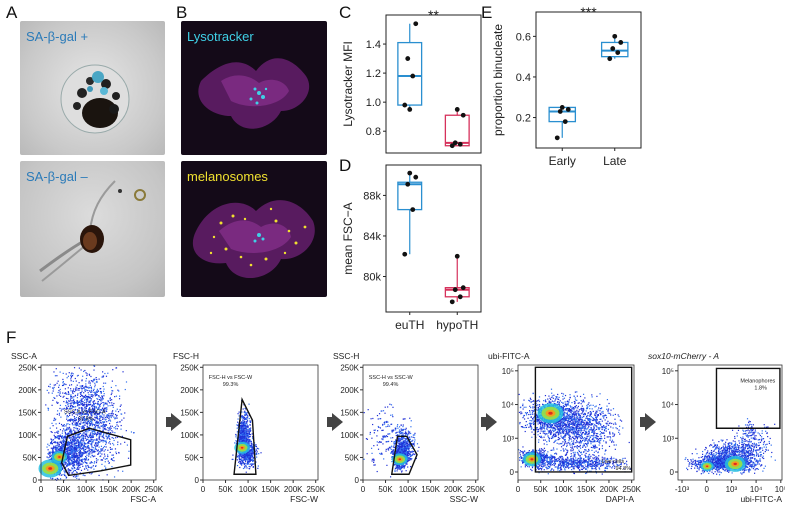 Image resolution: width=785 pixels, height=505 pixels. What do you see at coordinates (588, 12) in the screenshot?
I see `significance-label: ***` at bounding box center [588, 12].